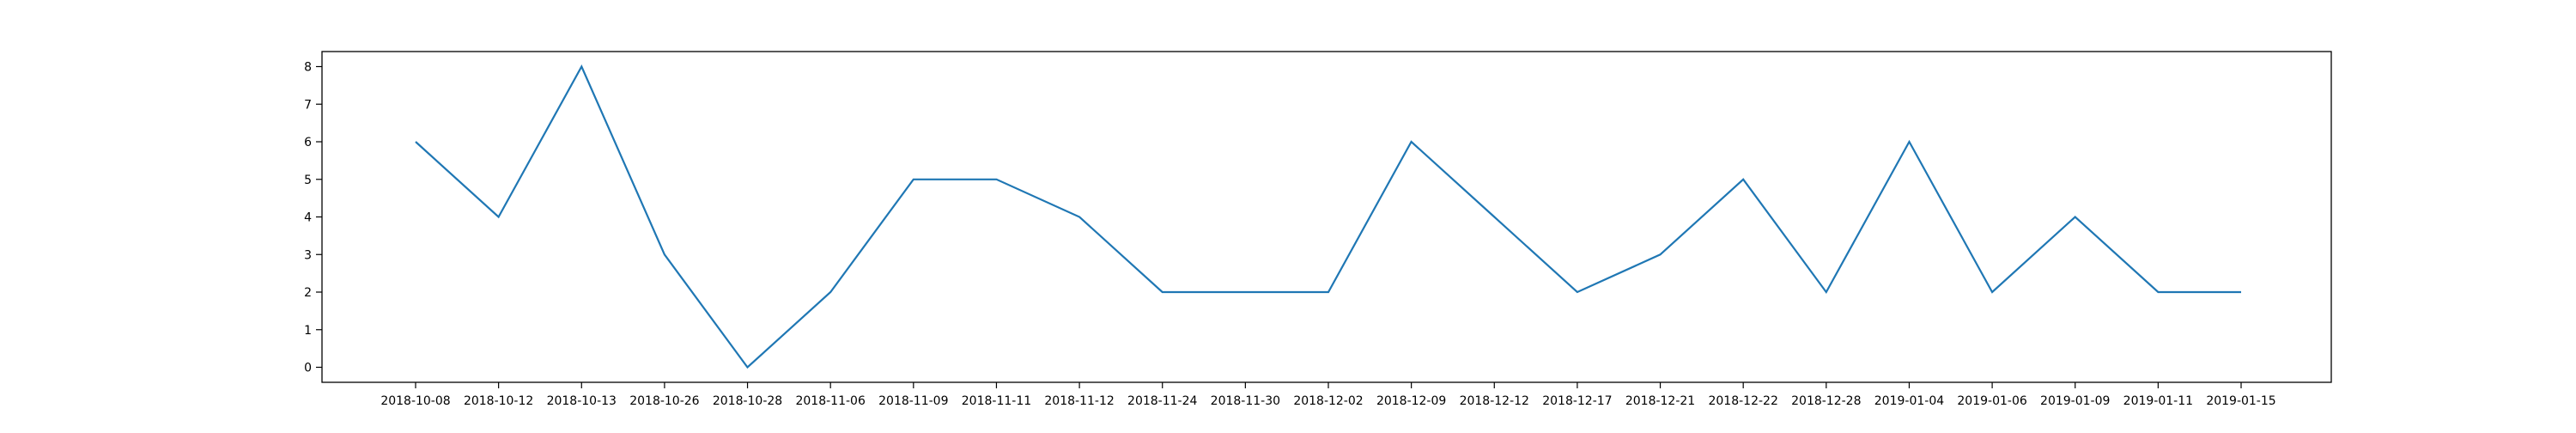 This screenshot has width=2576, height=433. What do you see at coordinates (308, 293) in the screenshot?
I see `y-tick-label: 2` at bounding box center [308, 293].